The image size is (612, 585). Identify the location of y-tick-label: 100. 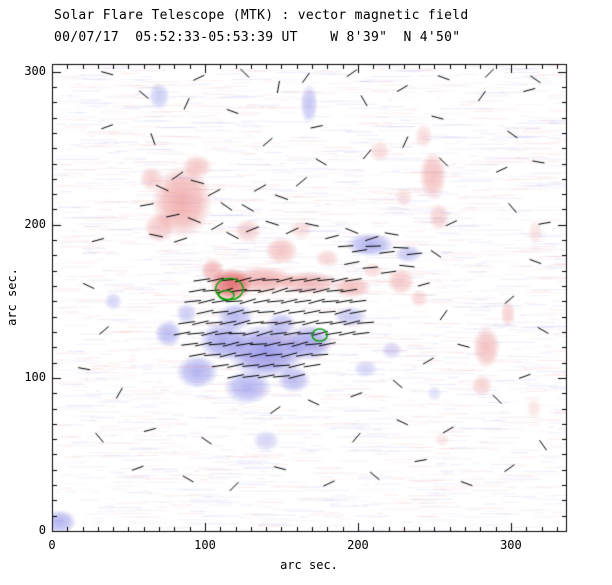
(35, 376).